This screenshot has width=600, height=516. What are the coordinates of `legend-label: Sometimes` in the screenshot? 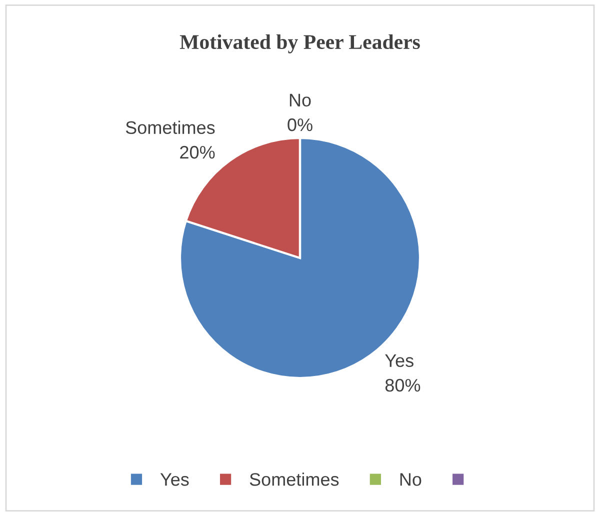 It's located at (294, 479).